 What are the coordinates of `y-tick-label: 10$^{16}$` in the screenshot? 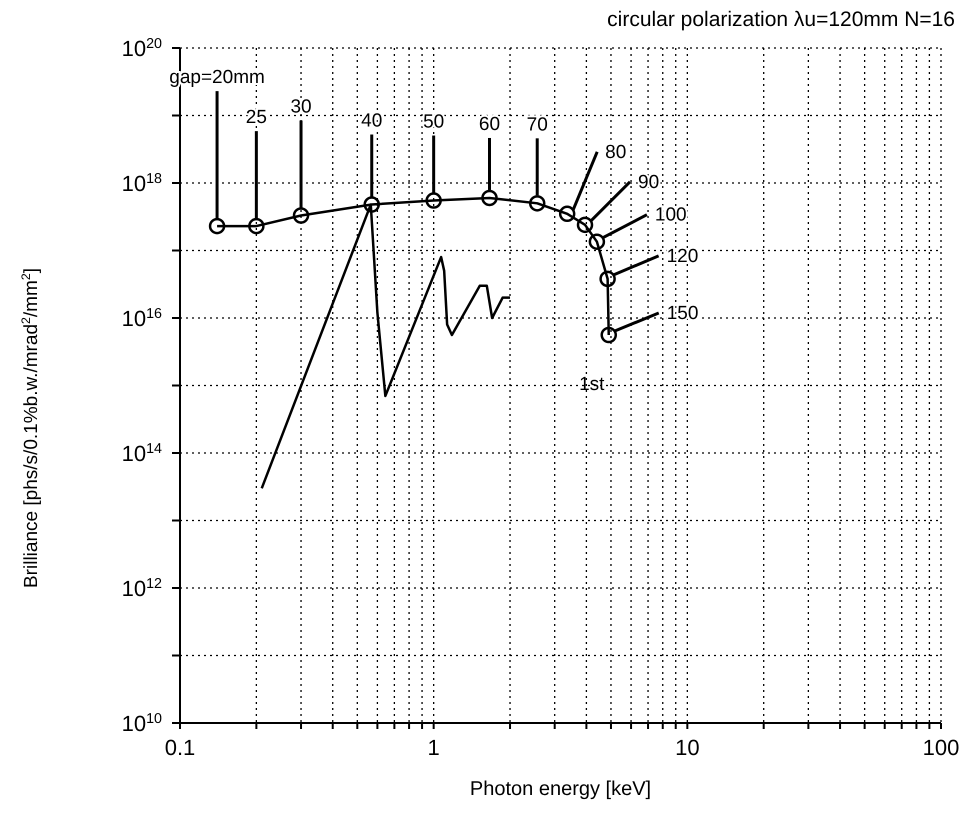 It's located at (142, 318).